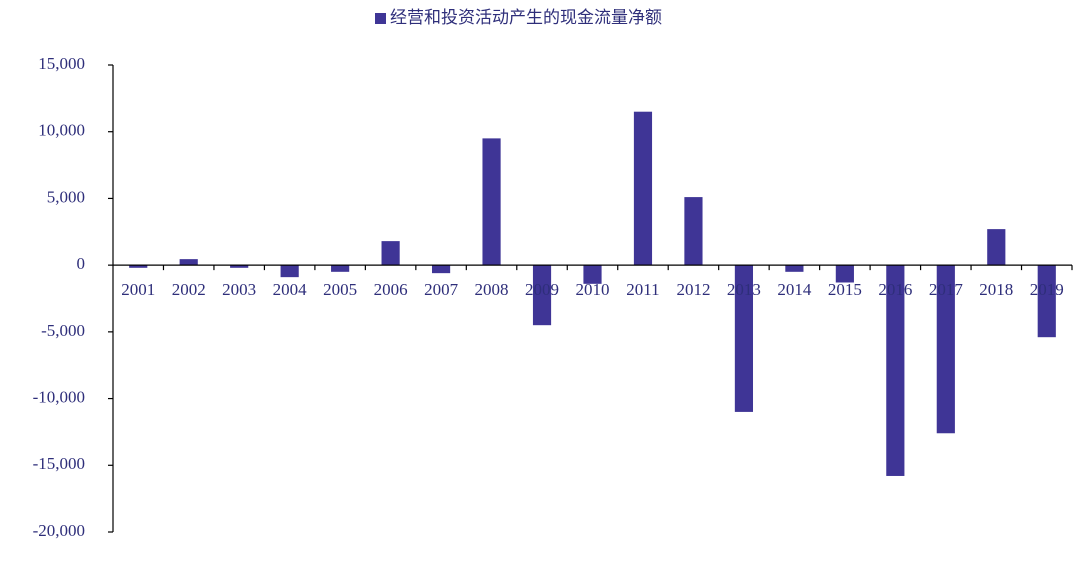  Describe the element at coordinates (380, 18) in the screenshot. I see `legend-swatch` at that location.